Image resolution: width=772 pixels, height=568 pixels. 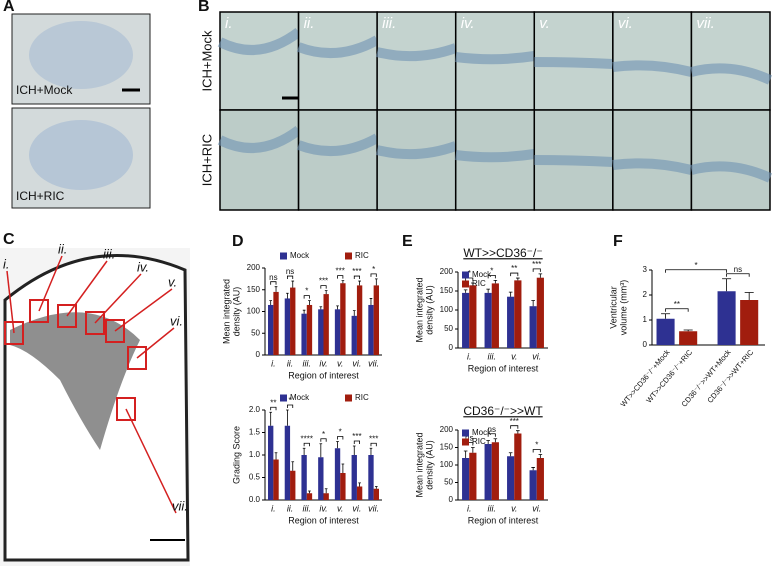 I want to click on column-label: vi., so click(x=625, y=23).